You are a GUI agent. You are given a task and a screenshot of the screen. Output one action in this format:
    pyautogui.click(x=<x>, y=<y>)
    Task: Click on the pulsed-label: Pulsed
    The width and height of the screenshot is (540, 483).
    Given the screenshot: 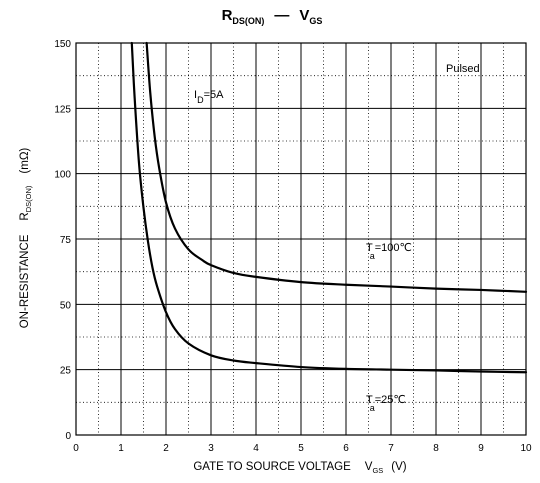 What is the action you would take?
    pyautogui.click(x=463, y=69)
    